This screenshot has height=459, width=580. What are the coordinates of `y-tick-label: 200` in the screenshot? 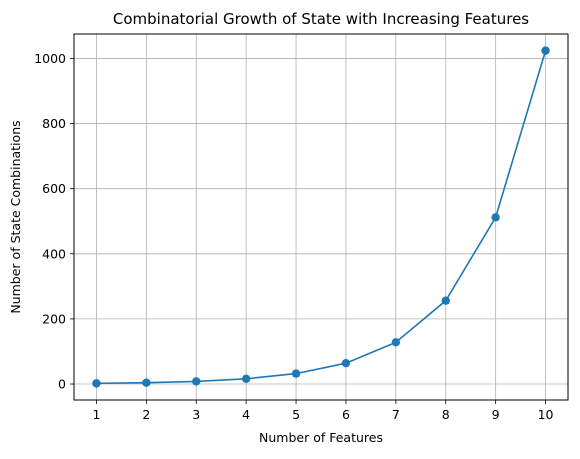 It's located at (54, 318).